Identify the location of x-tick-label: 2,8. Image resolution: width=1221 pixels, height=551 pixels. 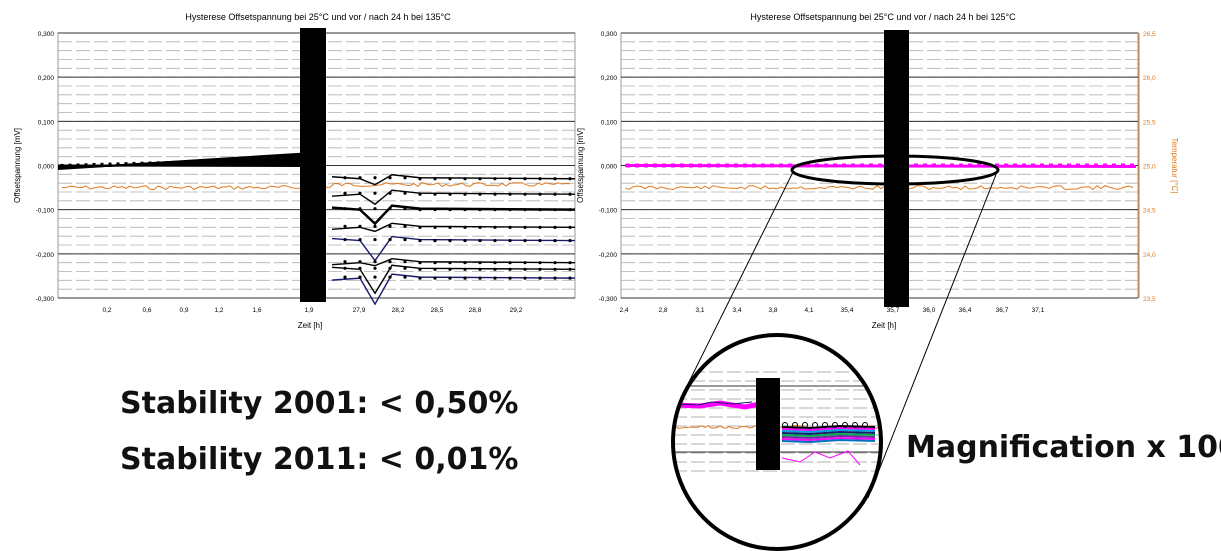
(662, 310).